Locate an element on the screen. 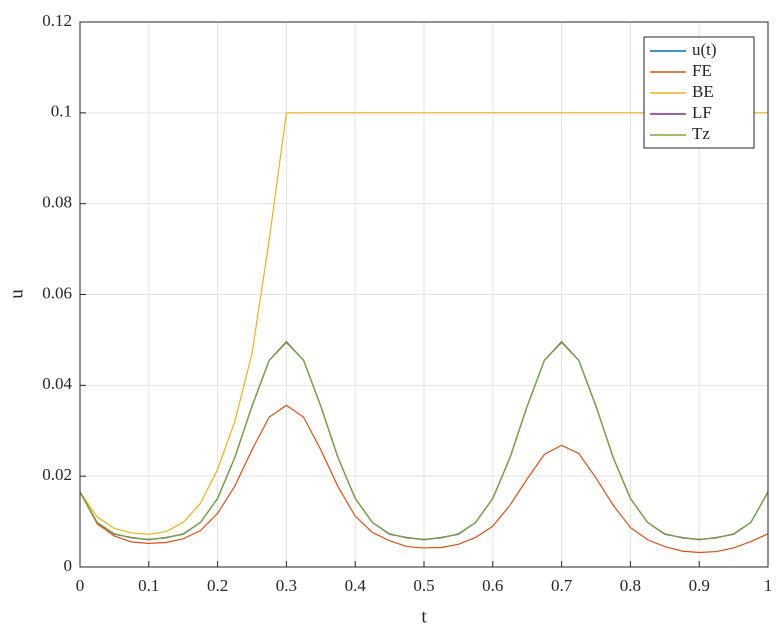 This screenshot has height=635, width=780. x-tick-label: 0.4 is located at coordinates (356, 585).